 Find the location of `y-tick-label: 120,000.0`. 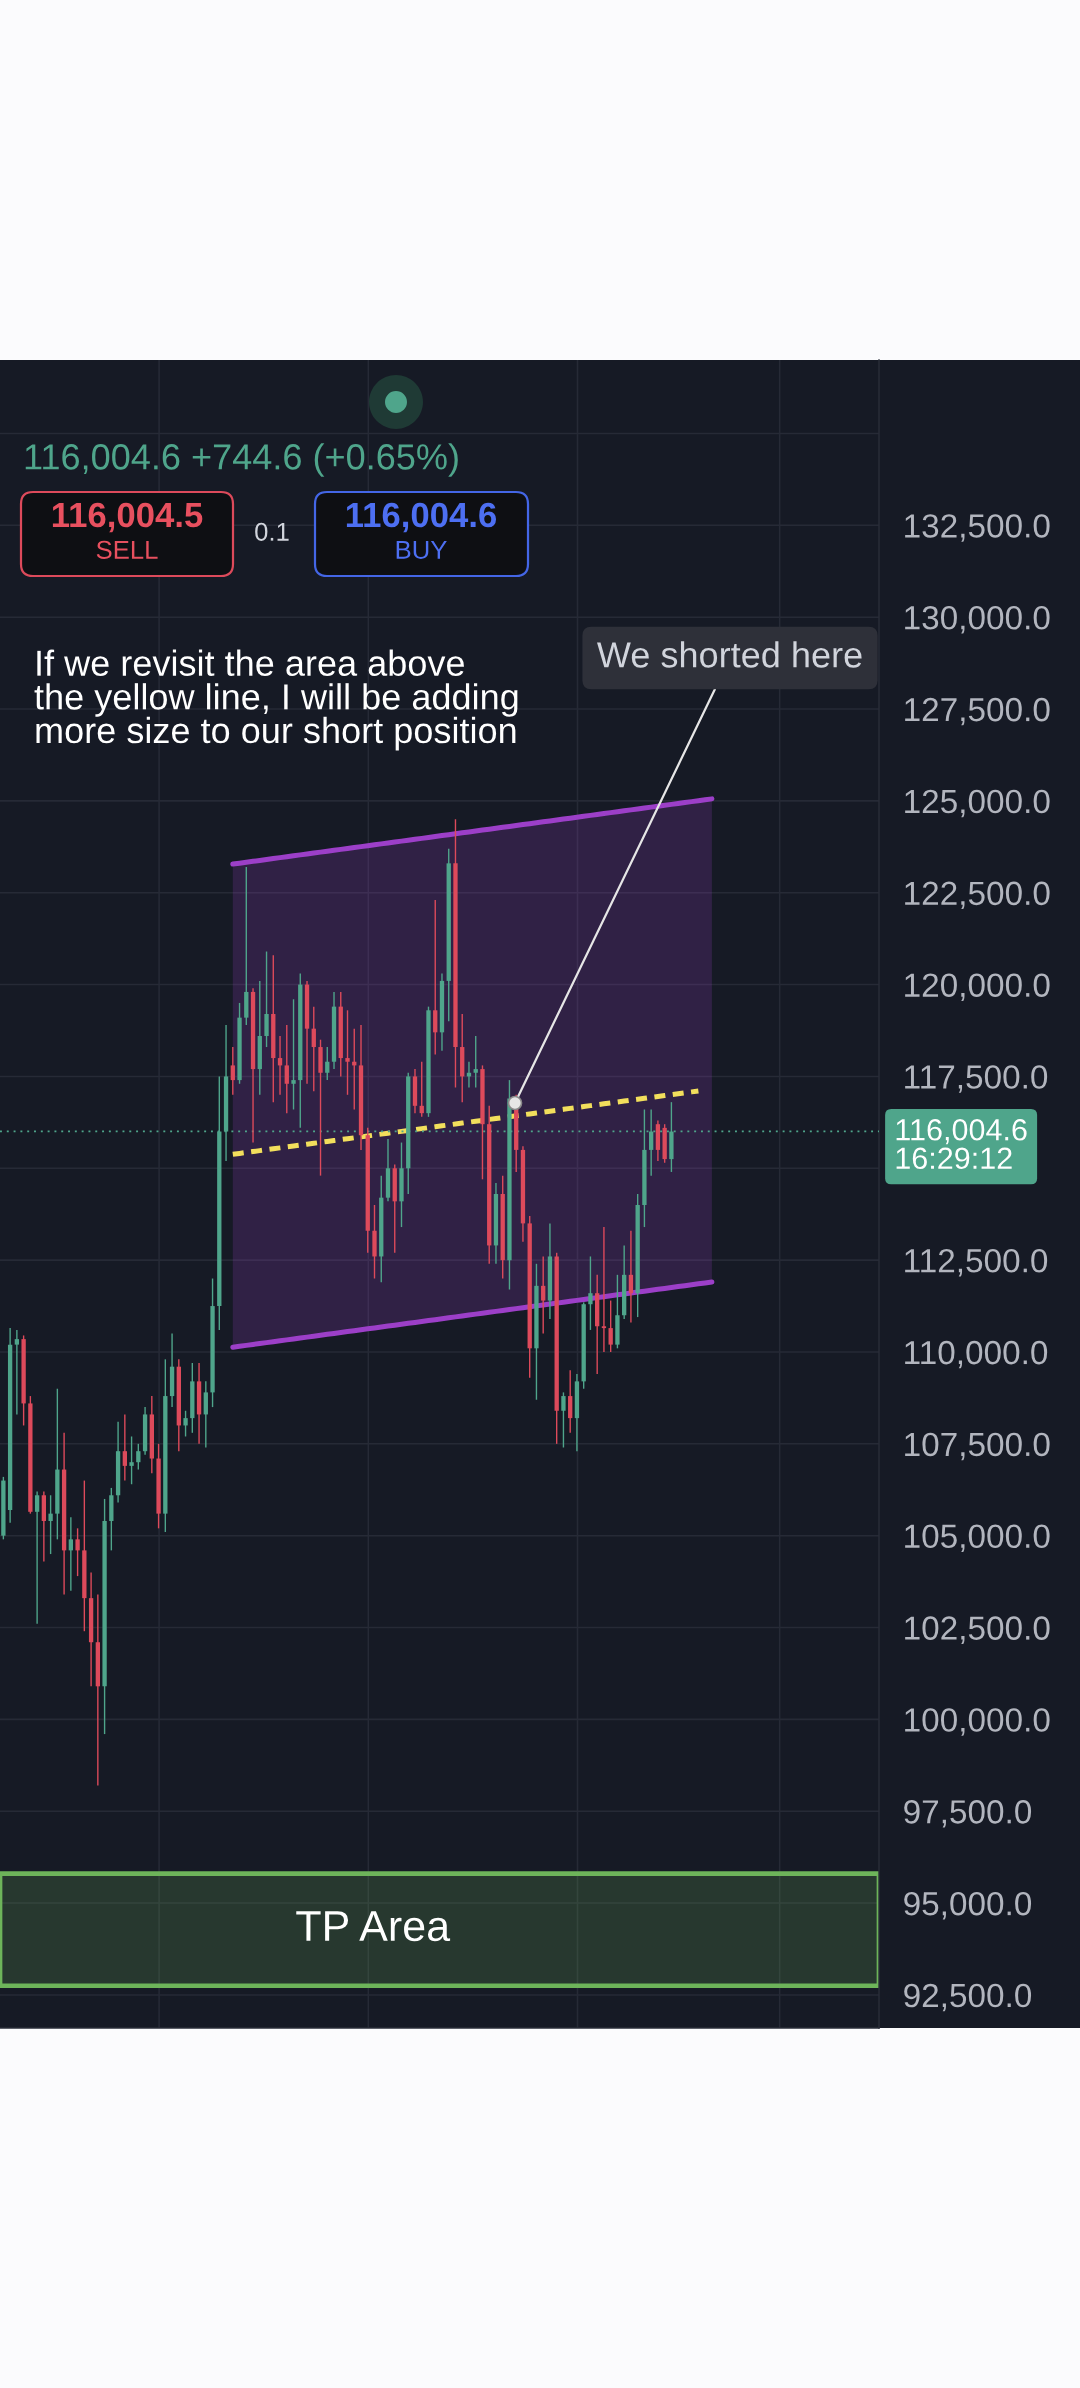

y-tick-label: 120,000.0 is located at coordinates (977, 987).